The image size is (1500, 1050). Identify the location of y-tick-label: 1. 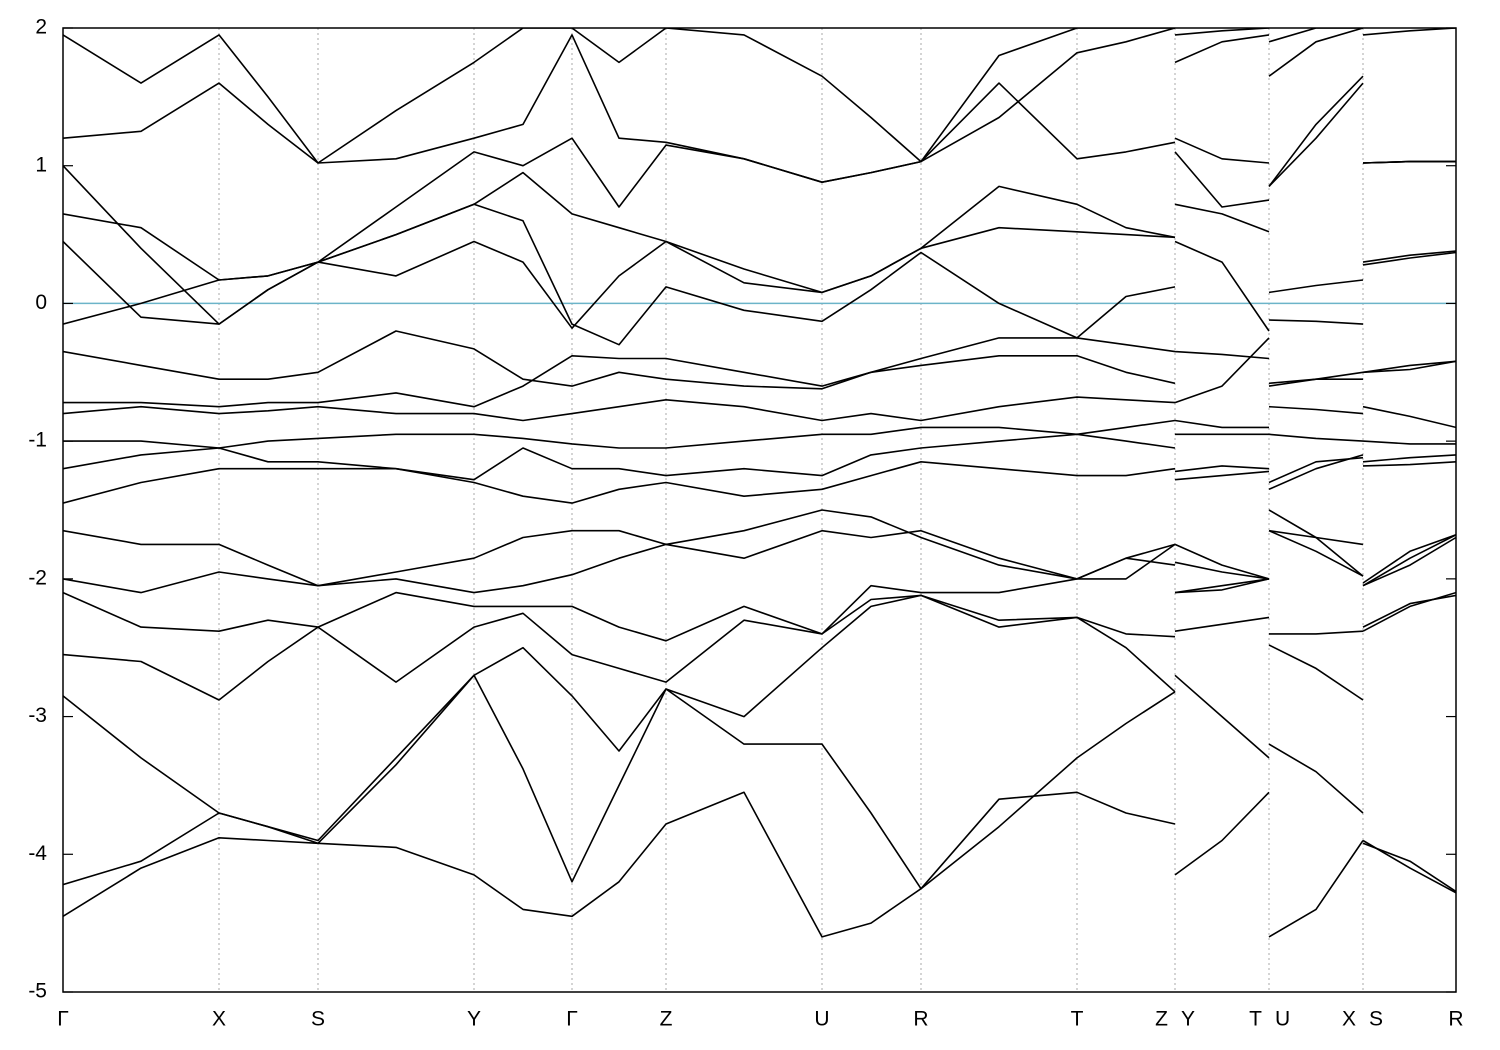
(41, 164).